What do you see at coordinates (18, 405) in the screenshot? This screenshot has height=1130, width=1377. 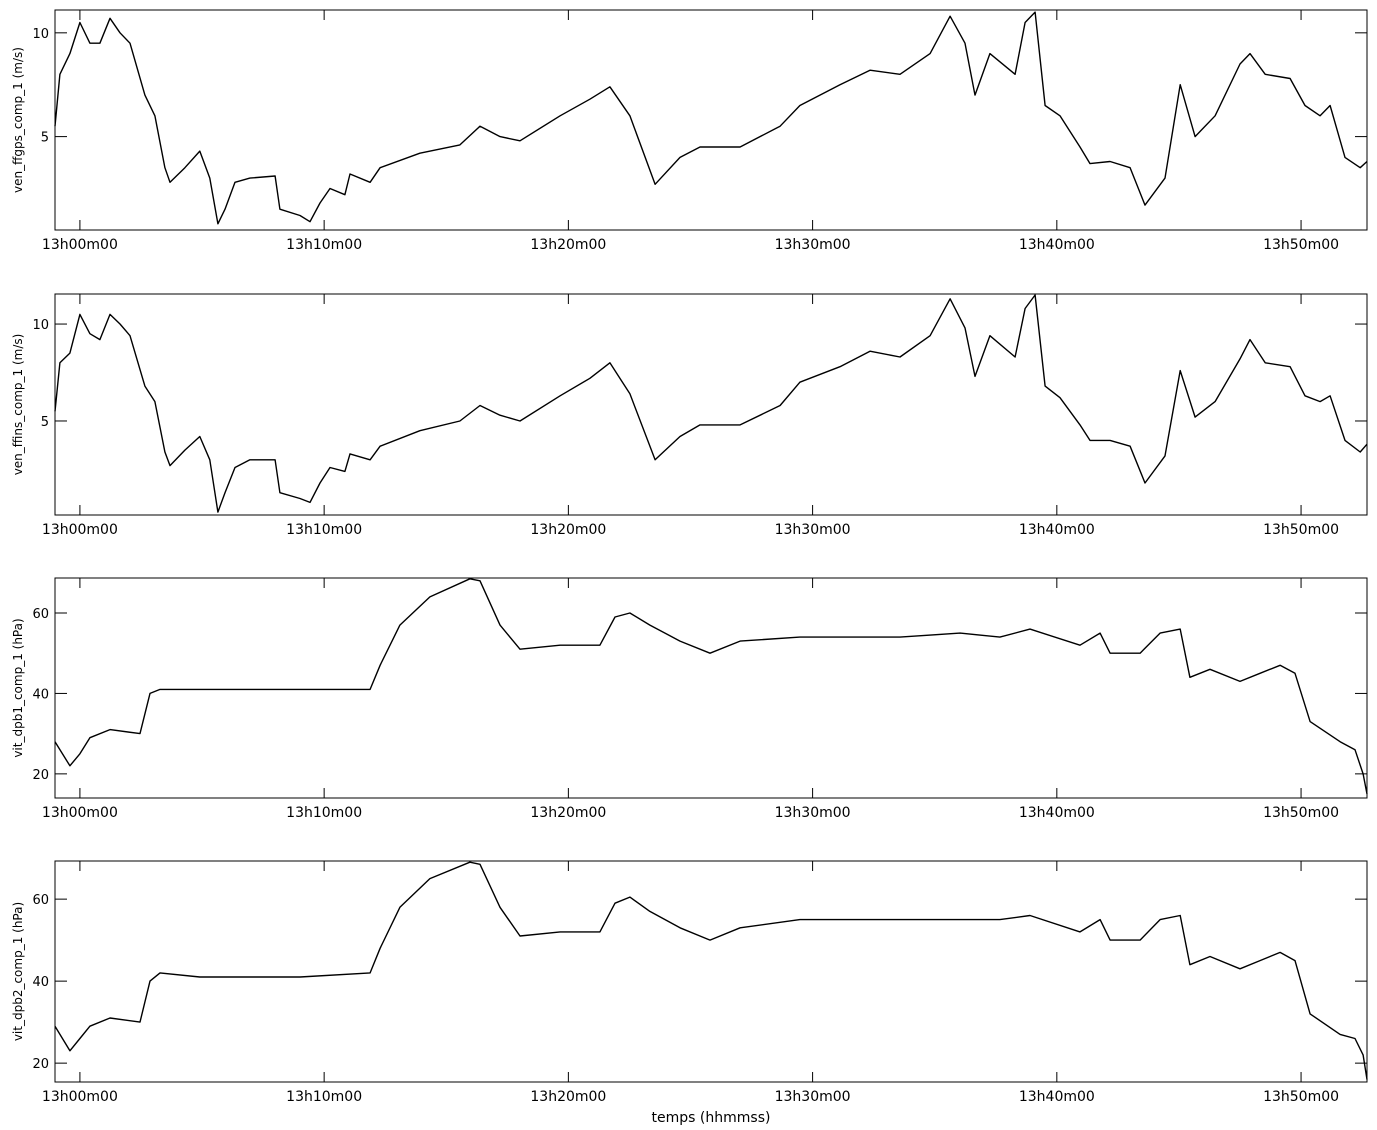 I see `y-axis-label: ven_ffins_comp_1 (m/s)` at bounding box center [18, 405].